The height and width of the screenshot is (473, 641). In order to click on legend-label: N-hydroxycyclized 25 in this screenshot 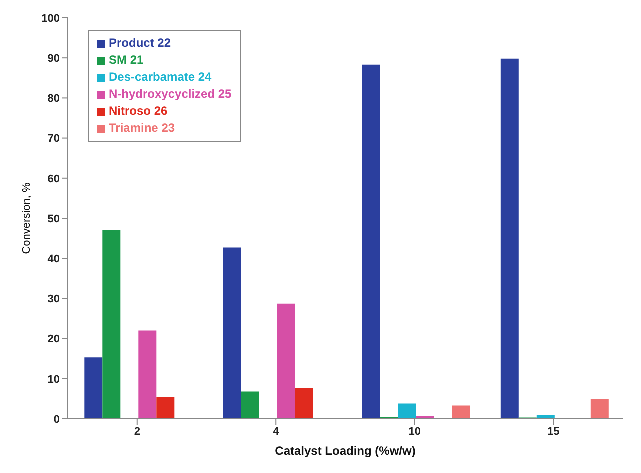, I will do `click(170, 94)`.